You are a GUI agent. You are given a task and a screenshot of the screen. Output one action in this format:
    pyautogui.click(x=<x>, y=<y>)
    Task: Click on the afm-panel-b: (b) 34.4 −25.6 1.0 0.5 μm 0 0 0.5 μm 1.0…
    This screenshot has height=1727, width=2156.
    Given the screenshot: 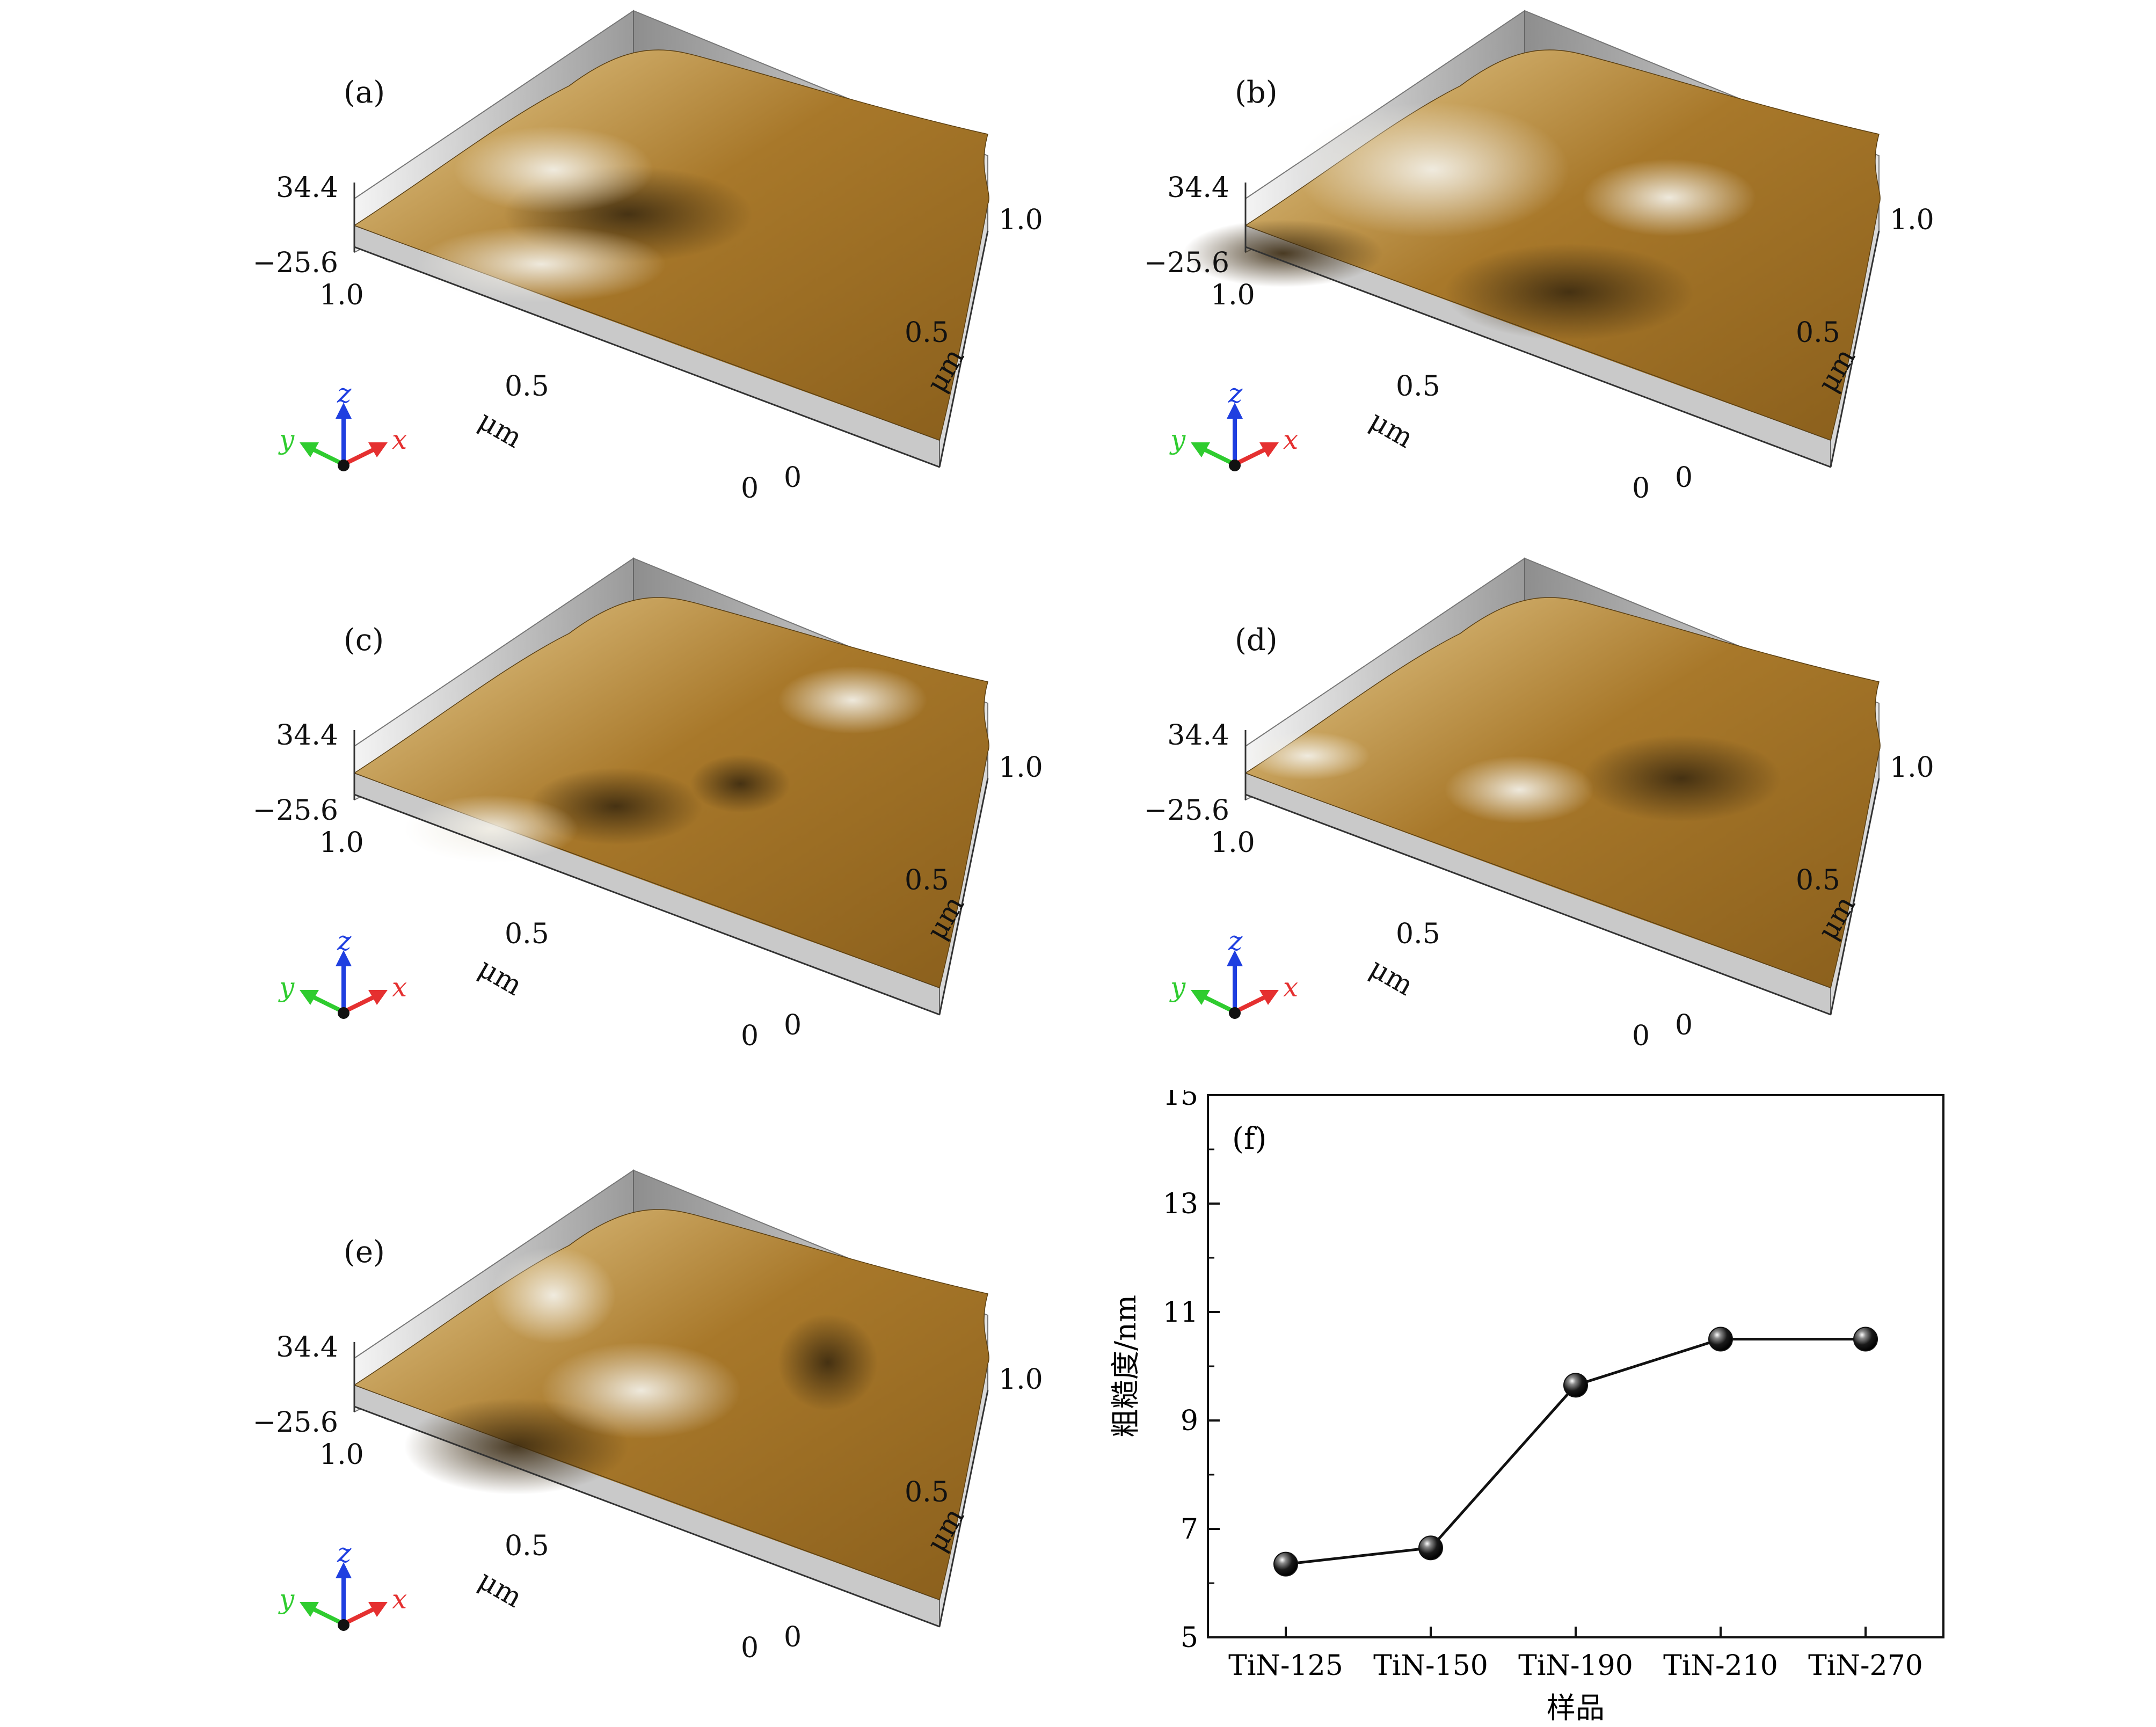 What is the action you would take?
    pyautogui.click(x=1557, y=268)
    